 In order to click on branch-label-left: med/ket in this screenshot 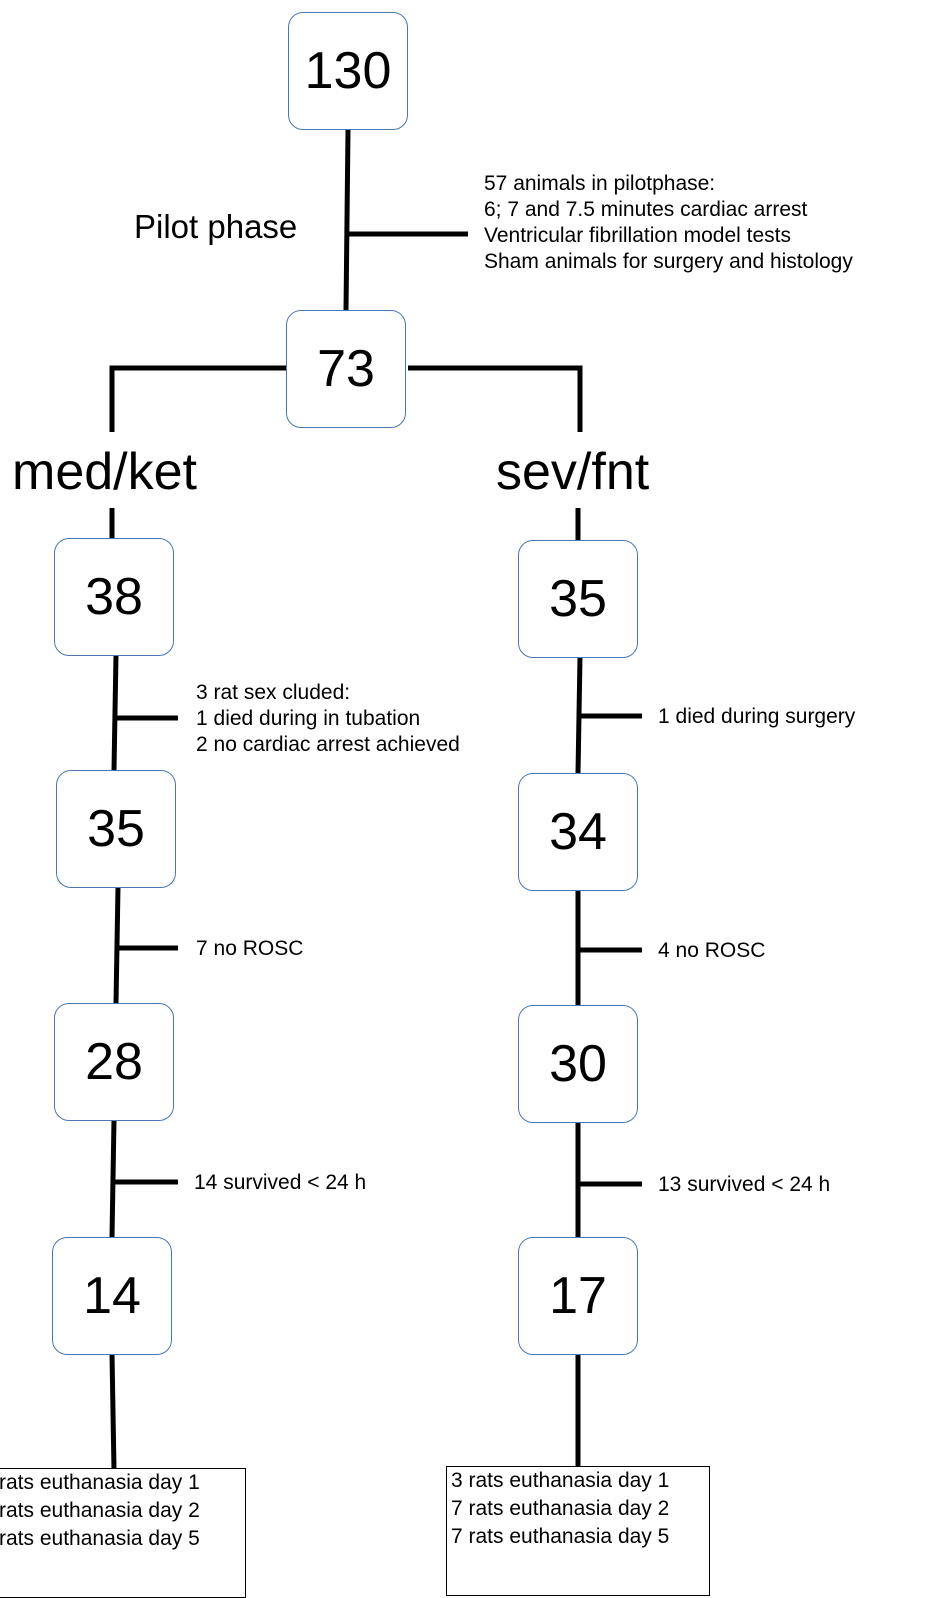, I will do `click(104, 472)`.